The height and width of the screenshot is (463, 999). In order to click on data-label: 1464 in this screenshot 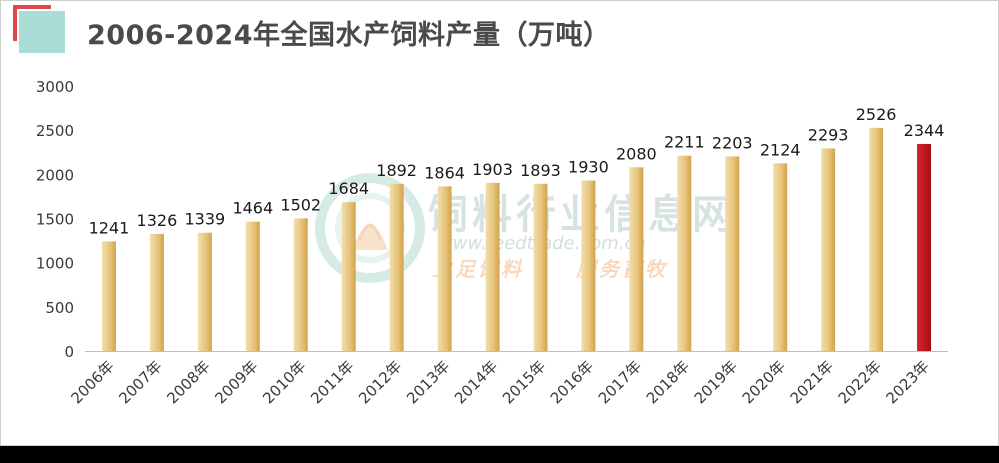, I will do `click(252, 208)`.